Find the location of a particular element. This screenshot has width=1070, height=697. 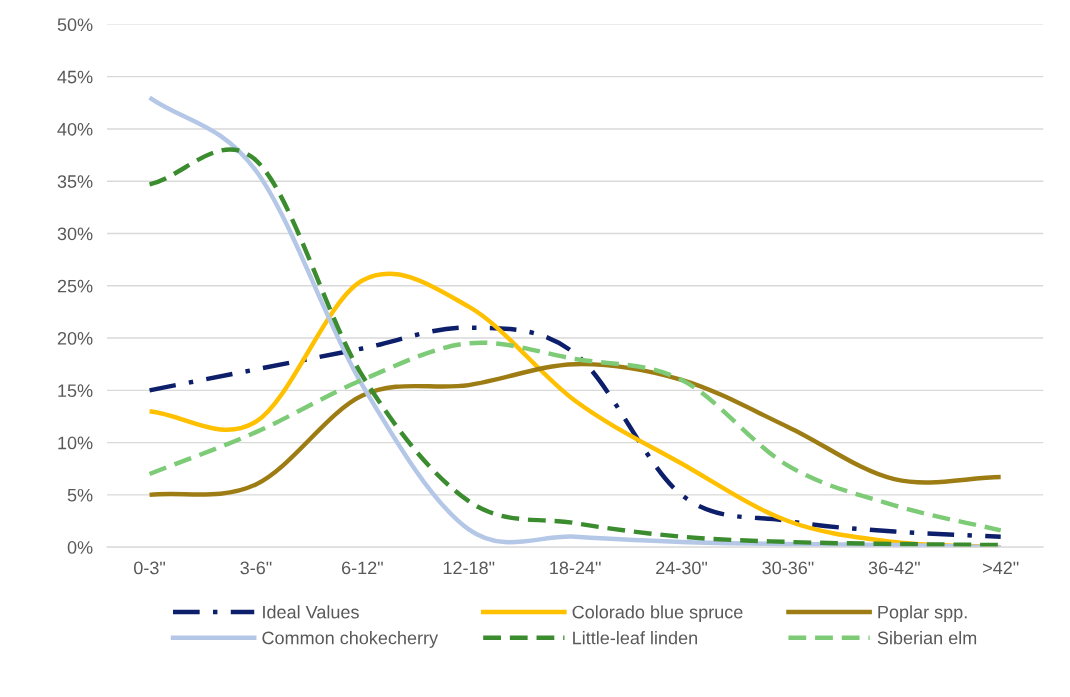

legend-label: Colorado blue spruce is located at coordinates (657, 614).